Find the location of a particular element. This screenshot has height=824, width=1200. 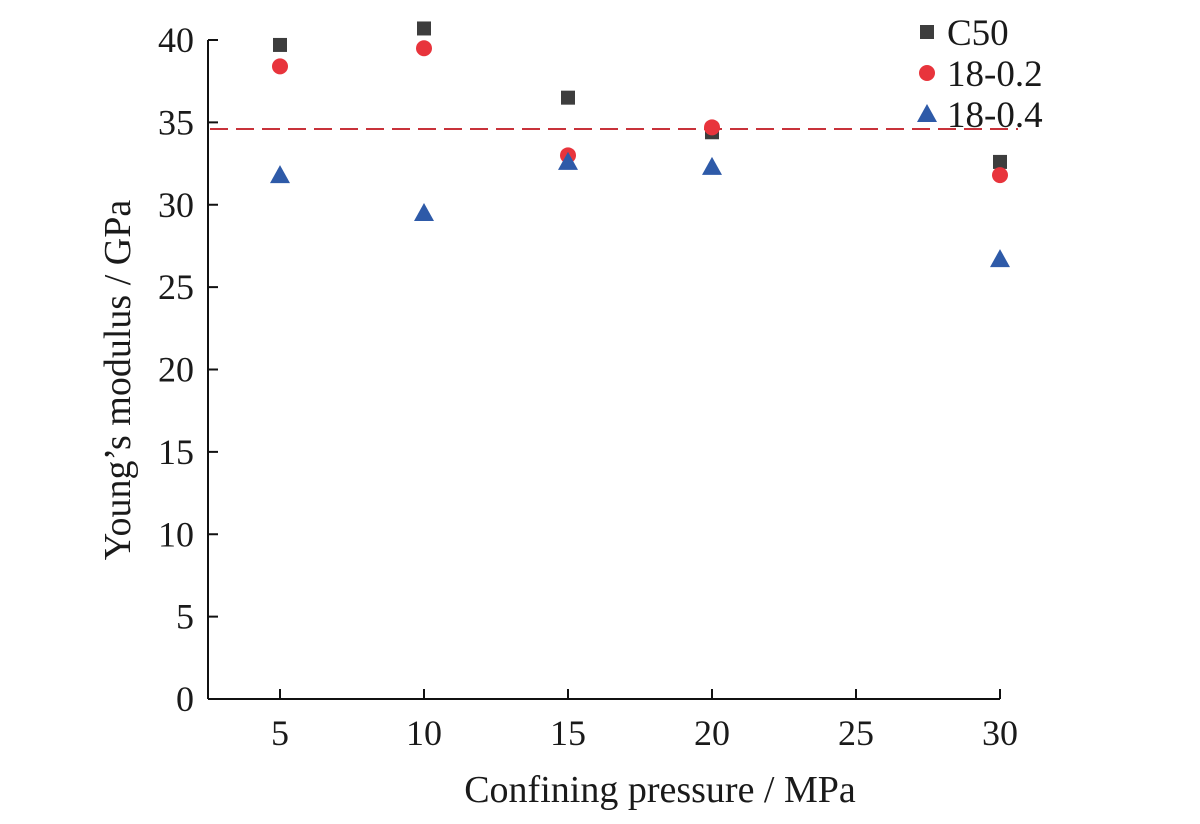

x-tick-label: 10 is located at coordinates (424, 733).